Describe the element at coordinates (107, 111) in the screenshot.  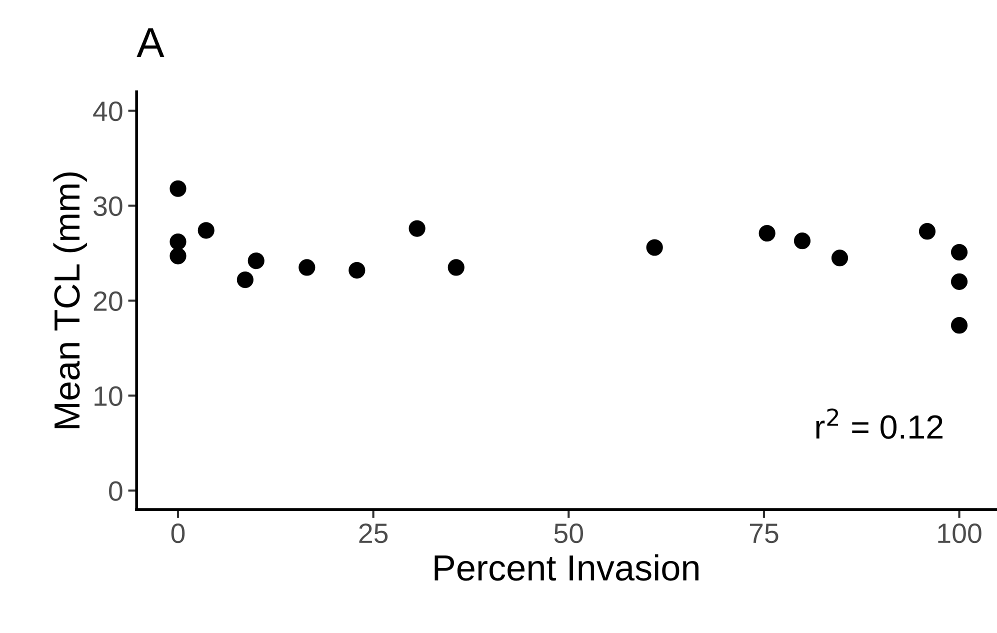
I see `y-tick-label: 40` at that location.